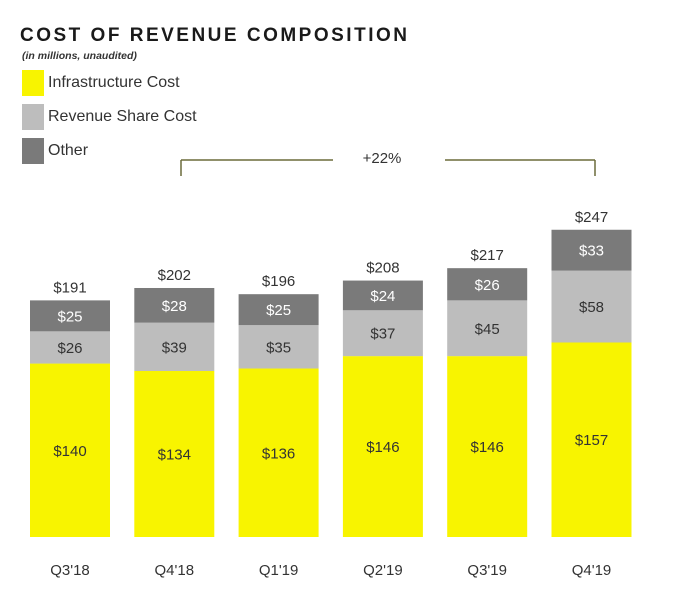 The height and width of the screenshot is (599, 679). What do you see at coordinates (175, 570) in the screenshot?
I see `x-tick-label: Q4'18` at bounding box center [175, 570].